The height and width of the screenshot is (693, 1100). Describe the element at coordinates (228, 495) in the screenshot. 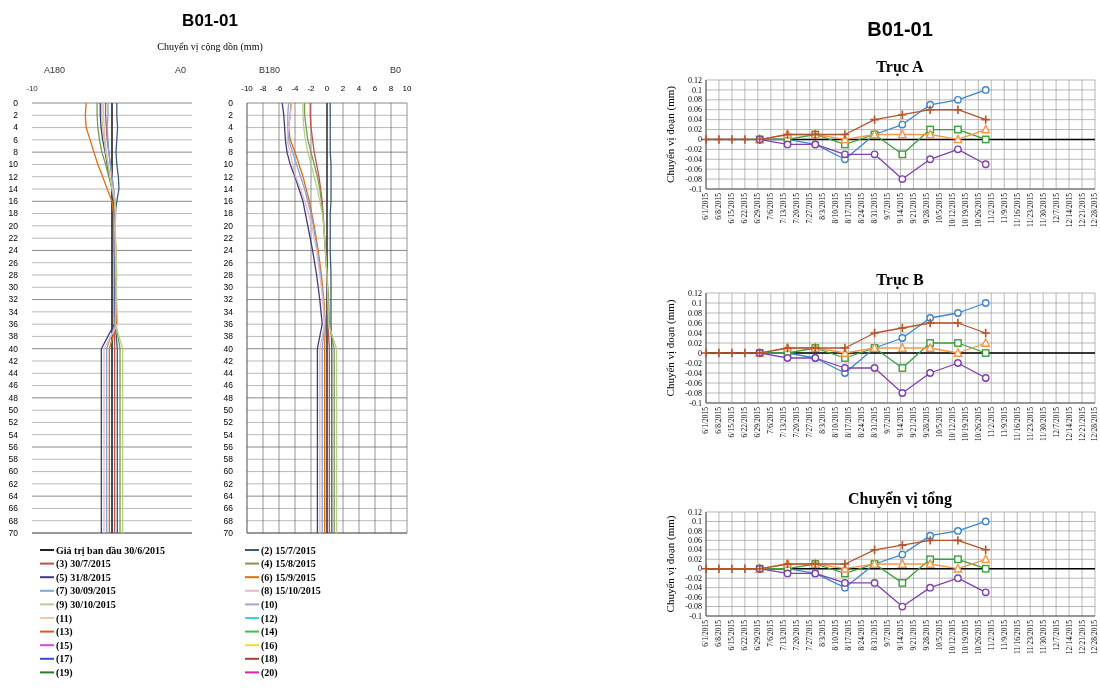

I see `y-tick-label: 64` at that location.